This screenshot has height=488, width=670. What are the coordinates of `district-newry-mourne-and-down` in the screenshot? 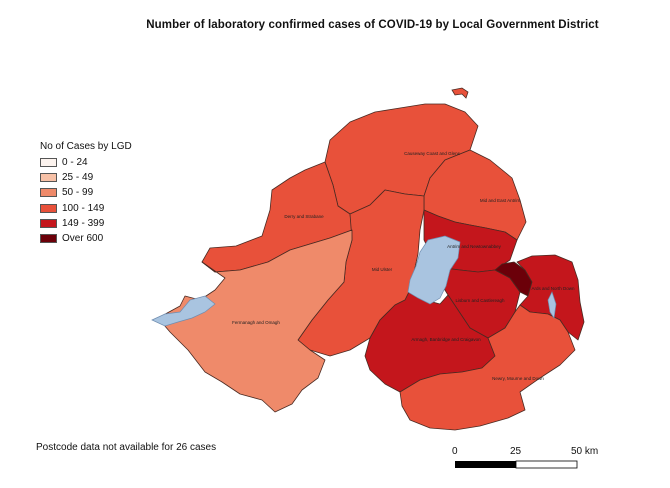 It's located at (487, 367).